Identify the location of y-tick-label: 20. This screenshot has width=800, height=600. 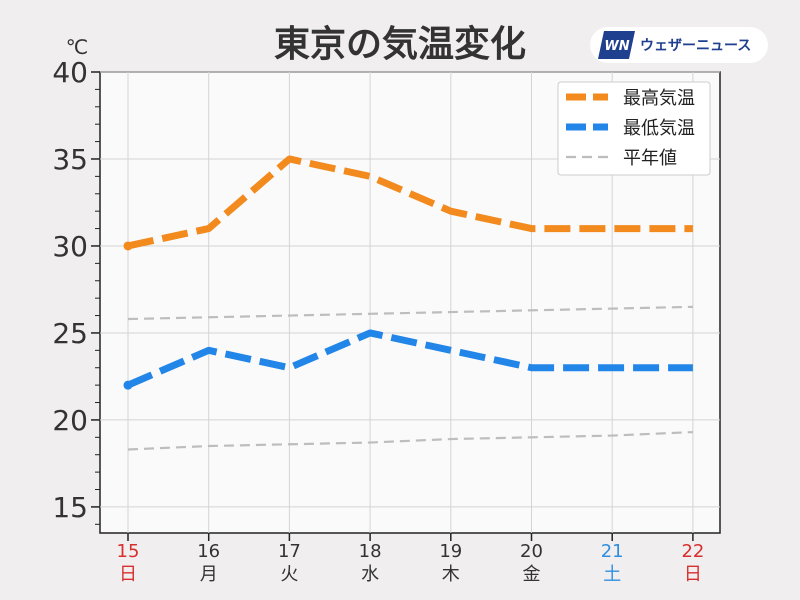
(70, 420).